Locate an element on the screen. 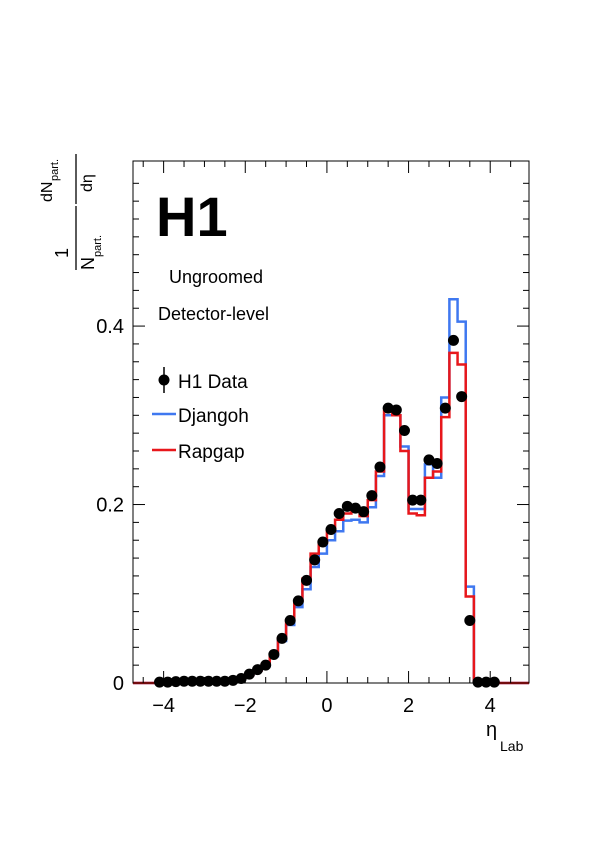 The image size is (595, 842). h1-logo: H1 is located at coordinates (192, 216).